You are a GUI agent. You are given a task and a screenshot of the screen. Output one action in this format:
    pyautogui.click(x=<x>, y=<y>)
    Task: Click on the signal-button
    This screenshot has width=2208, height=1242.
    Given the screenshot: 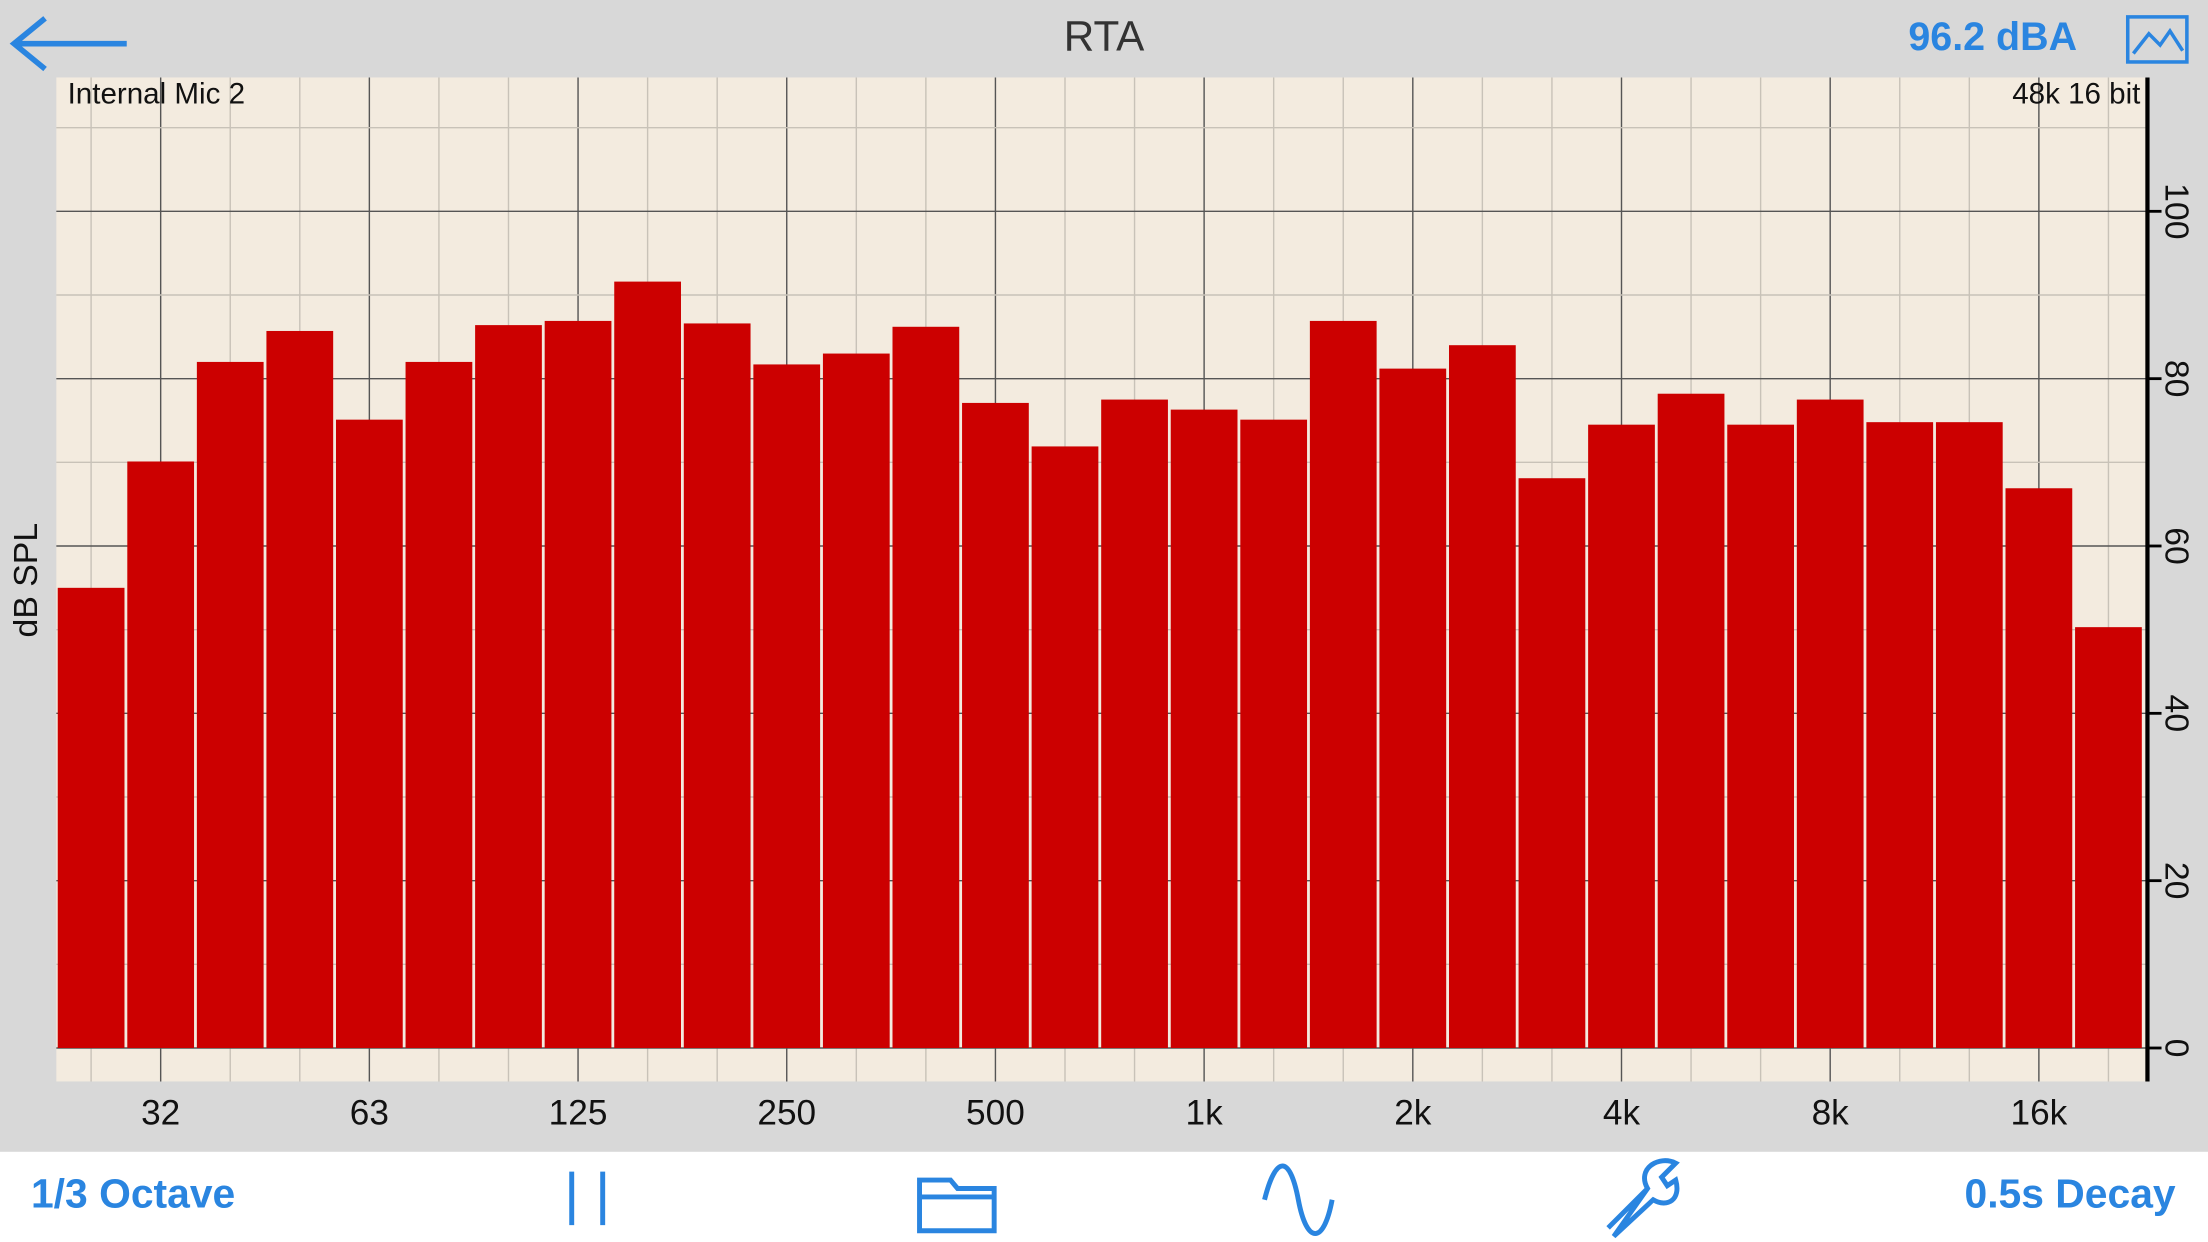 What is the action you would take?
    pyautogui.click(x=1298, y=1199)
    